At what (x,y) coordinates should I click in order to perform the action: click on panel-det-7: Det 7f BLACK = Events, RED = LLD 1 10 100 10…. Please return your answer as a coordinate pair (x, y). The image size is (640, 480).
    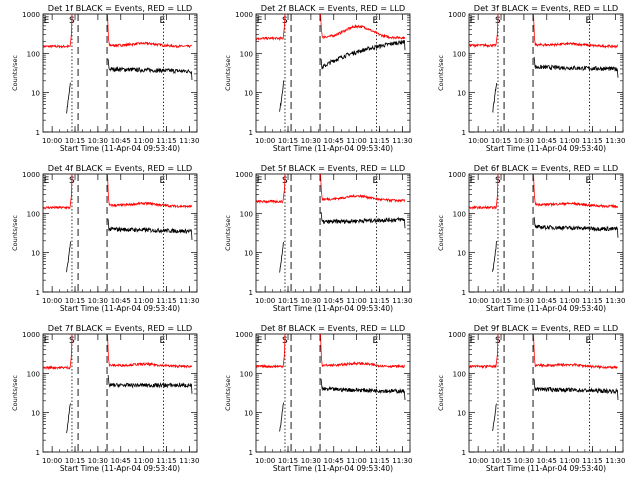
    Looking at the image, I should click on (105, 398).